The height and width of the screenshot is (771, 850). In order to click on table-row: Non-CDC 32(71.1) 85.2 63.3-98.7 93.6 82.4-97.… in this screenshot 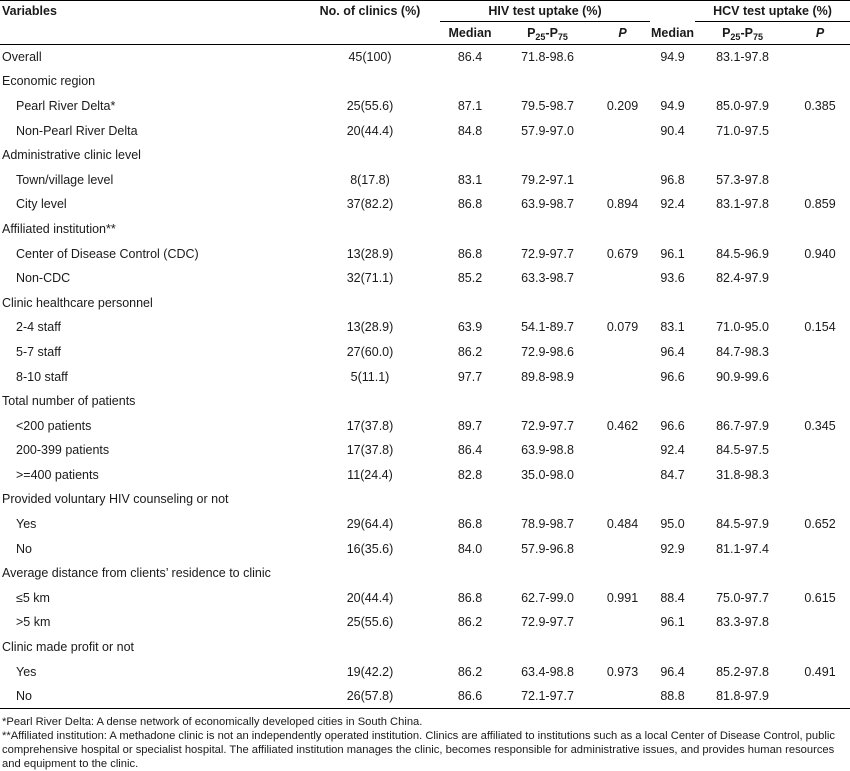, I will do `click(425, 278)`.